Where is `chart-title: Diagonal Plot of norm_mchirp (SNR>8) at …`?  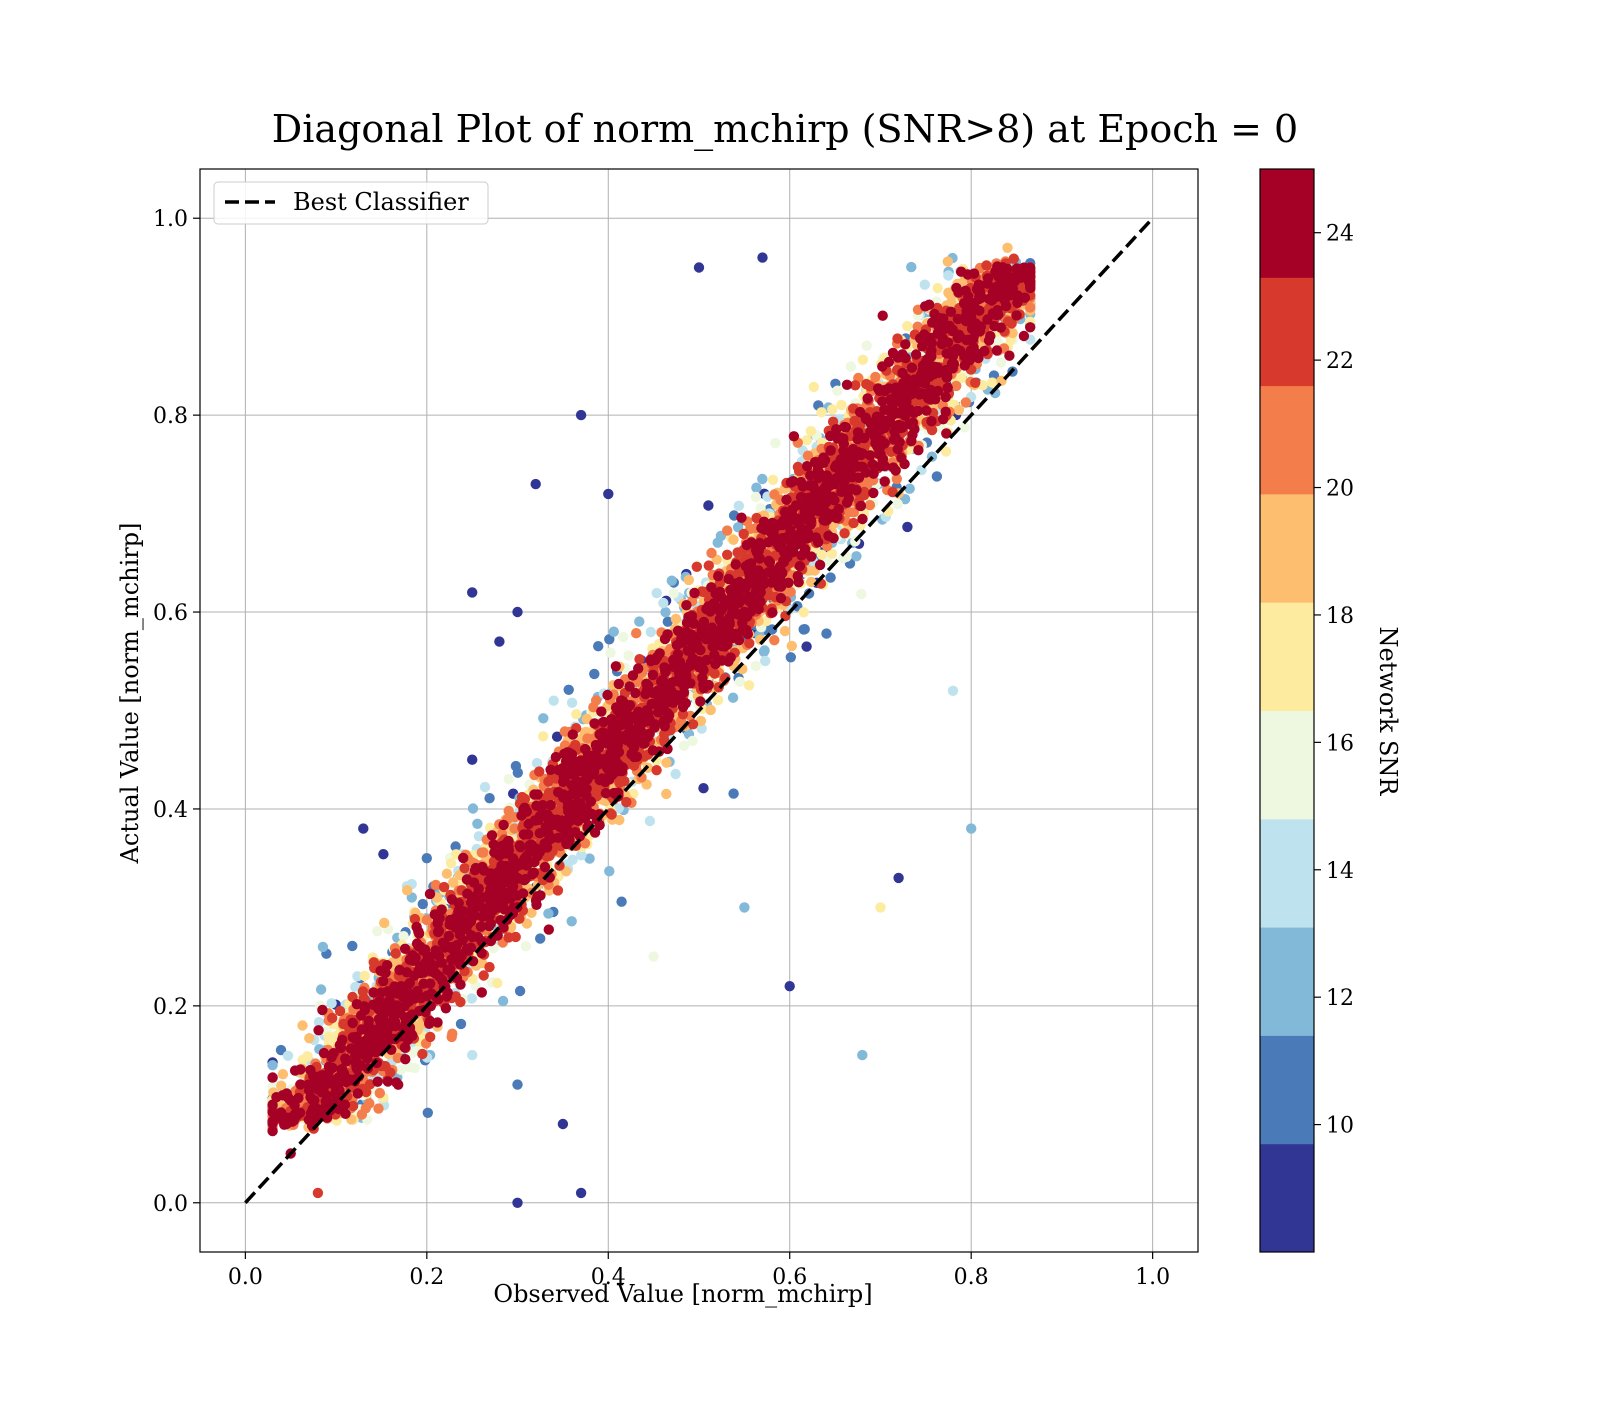
chart-title: Diagonal Plot of norm_mchirp (SNR>8) at … is located at coordinates (785, 129).